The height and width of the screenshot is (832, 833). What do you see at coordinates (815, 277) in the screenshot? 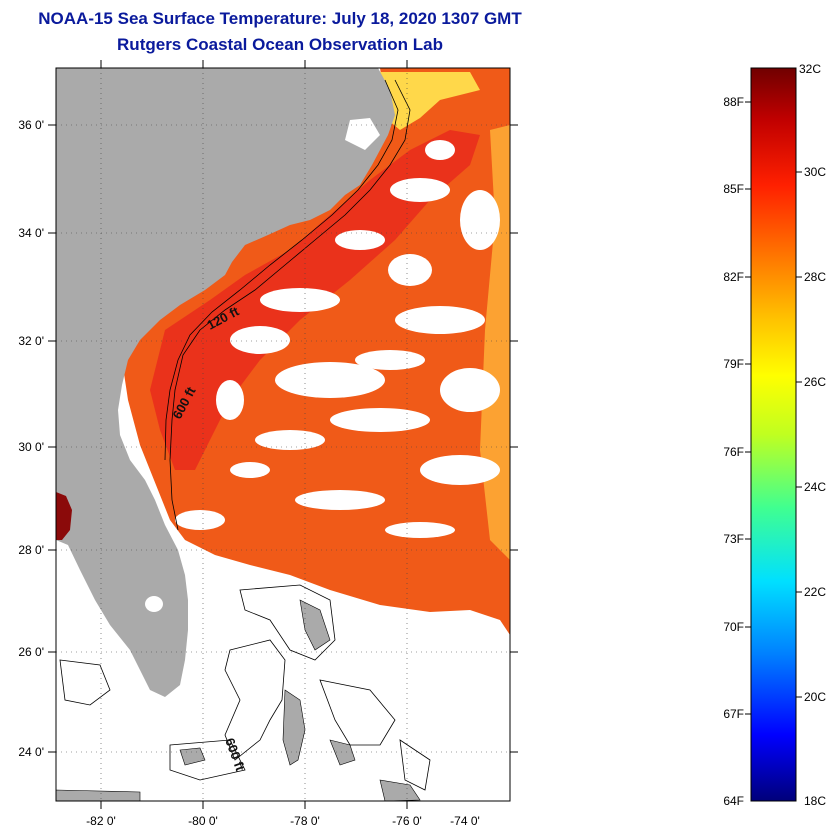
I see `colorbar-celsius-label: 28C` at bounding box center [815, 277].